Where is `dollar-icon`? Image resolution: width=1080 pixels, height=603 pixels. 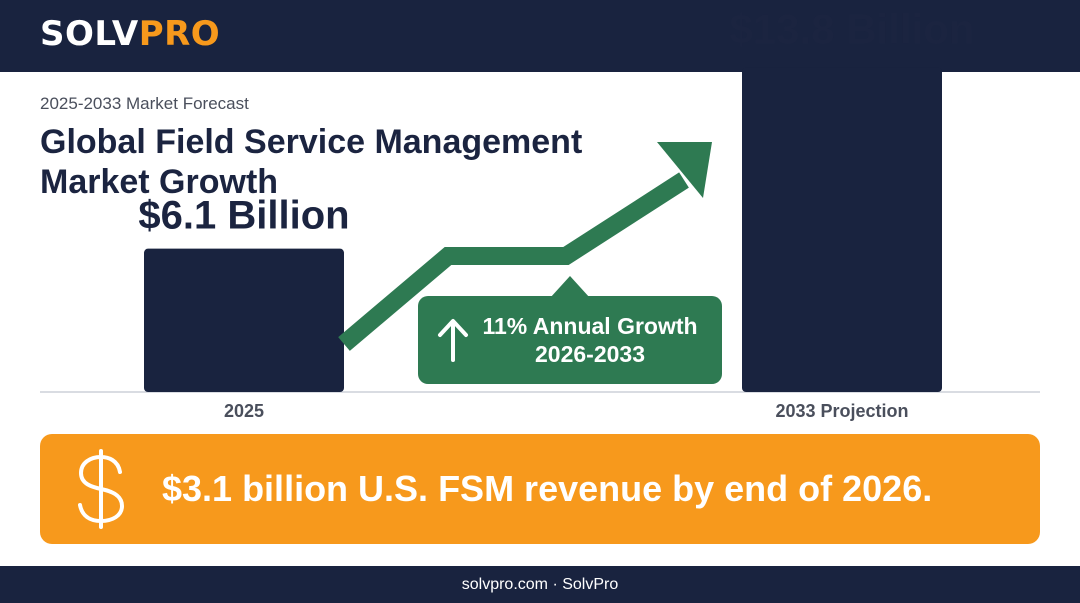 dollar-icon is located at coordinates (101, 489).